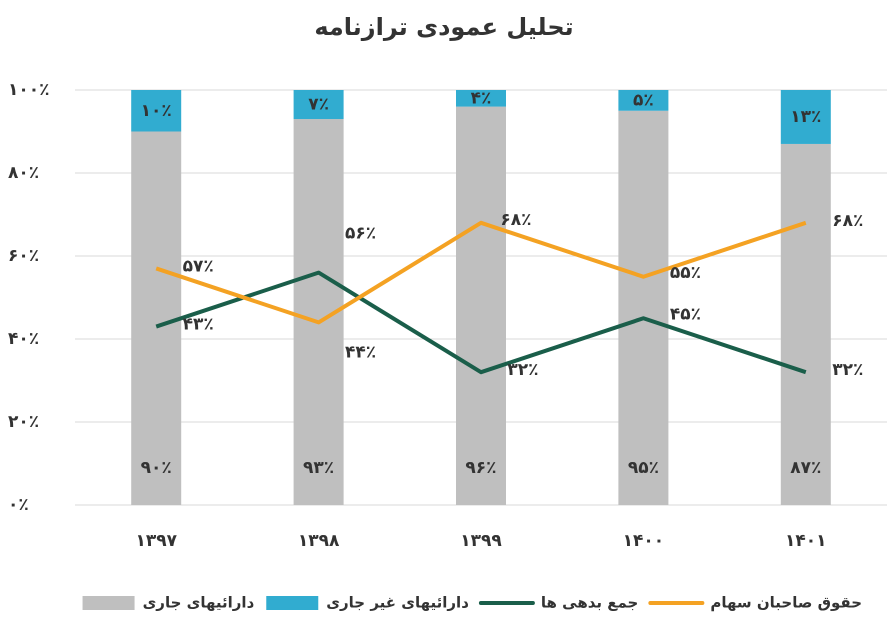  I want to click on data-label: ۵۷٪, so click(198, 266).